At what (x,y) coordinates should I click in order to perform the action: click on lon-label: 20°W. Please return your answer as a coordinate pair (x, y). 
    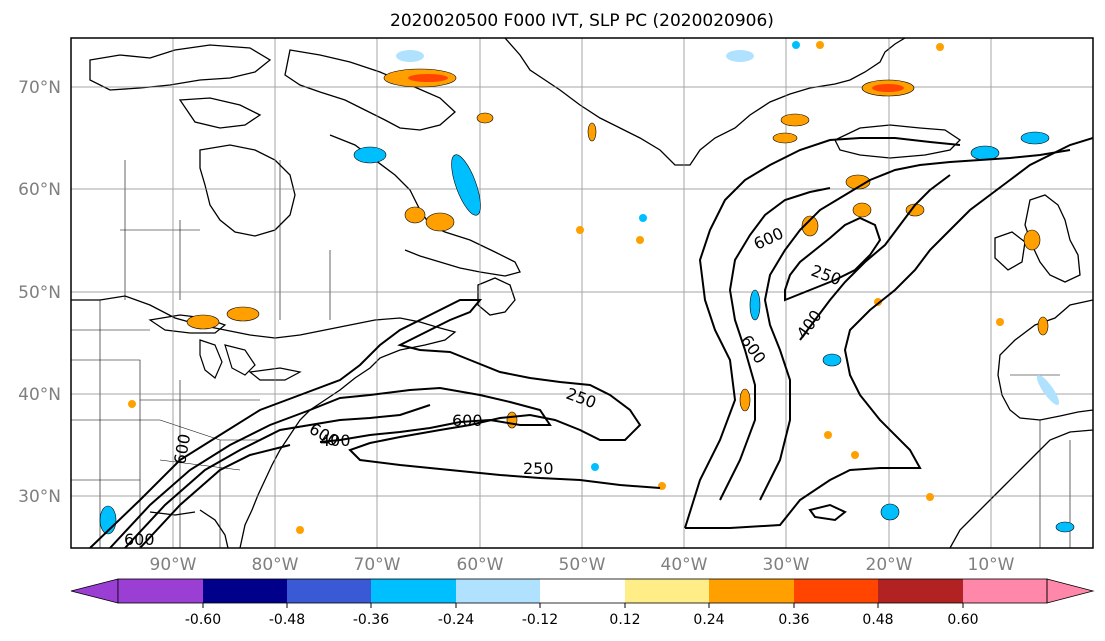
    Looking at the image, I should click on (889, 565).